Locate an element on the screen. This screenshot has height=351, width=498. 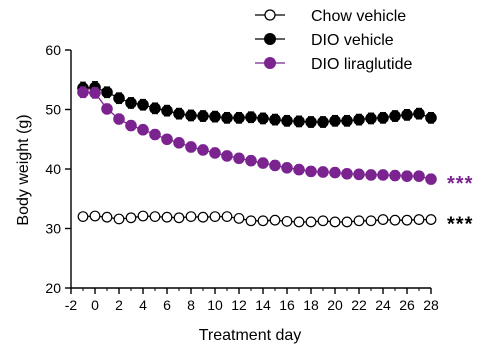
x-tick-label: 20 is located at coordinates (335, 305).